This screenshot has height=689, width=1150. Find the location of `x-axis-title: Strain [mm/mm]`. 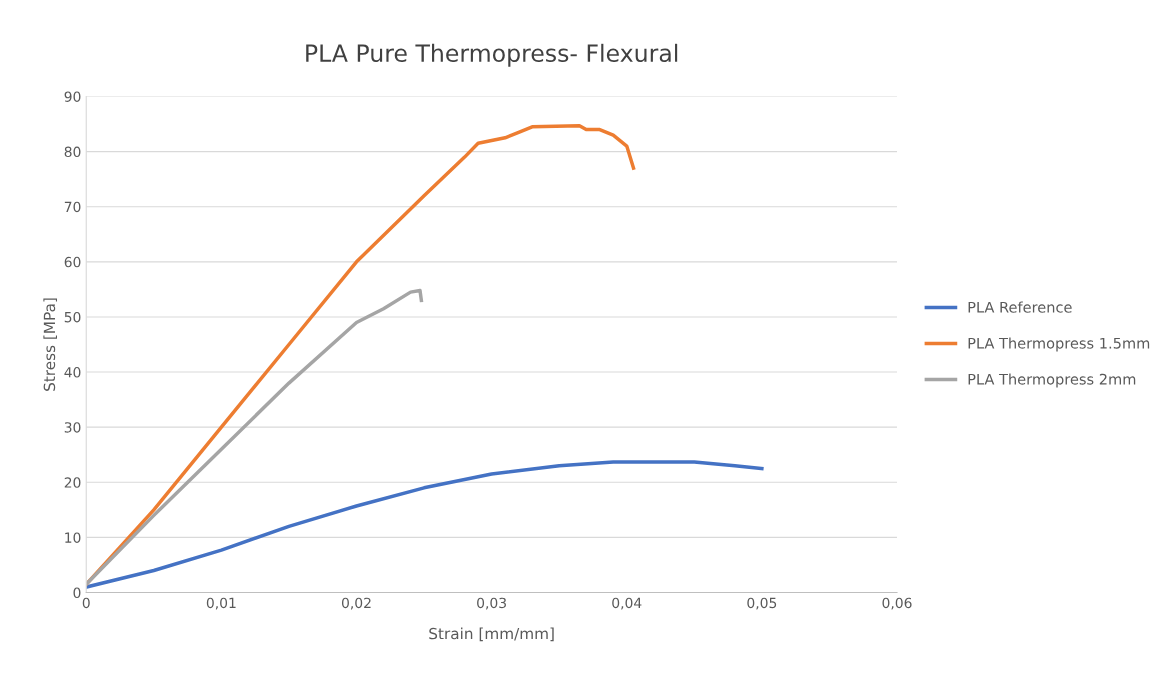

x-axis-title: Strain [mm/mm] is located at coordinates (491, 634).